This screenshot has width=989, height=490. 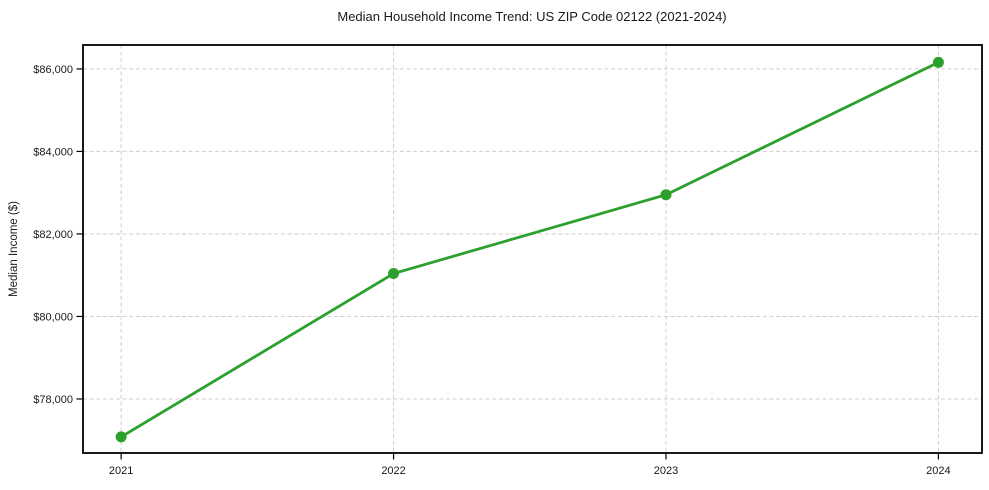 What do you see at coordinates (938, 471) in the screenshot?
I see `x-tick-label: 2024` at bounding box center [938, 471].